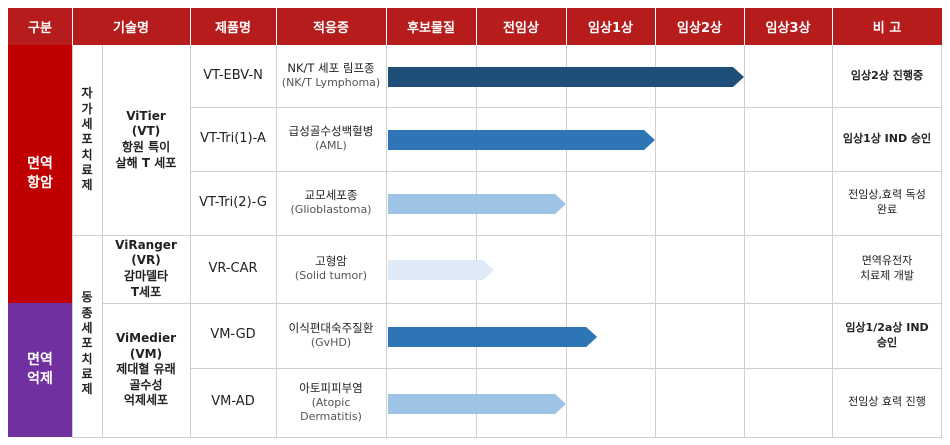 The width and height of the screenshot is (950, 445). What do you see at coordinates (146, 268) in the screenshot?
I see `tech-viranger: ViRanger (VR) 감마델타 T세포` at bounding box center [146, 268].